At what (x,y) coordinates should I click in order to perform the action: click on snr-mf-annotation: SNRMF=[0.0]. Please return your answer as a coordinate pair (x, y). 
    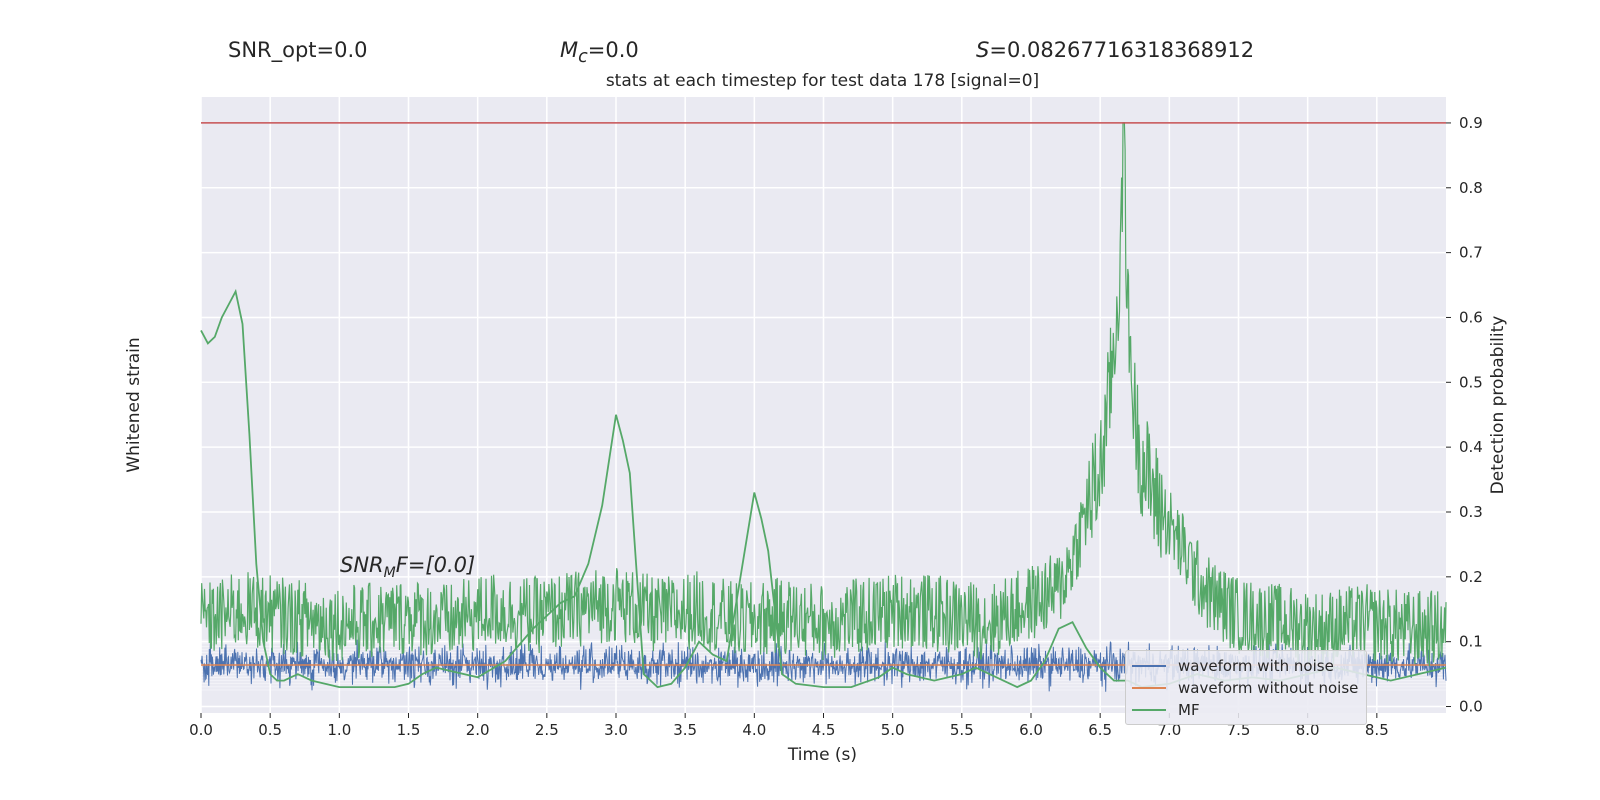
    Looking at the image, I should click on (407, 567).